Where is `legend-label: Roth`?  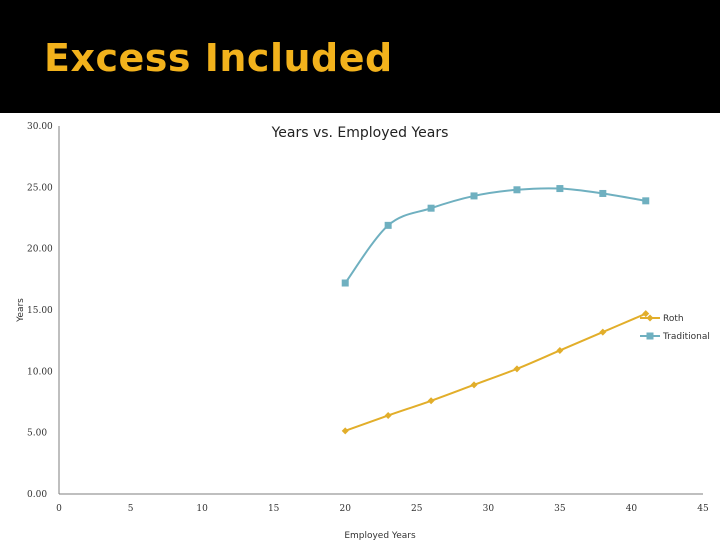 legend-label: Roth is located at coordinates (673, 319).